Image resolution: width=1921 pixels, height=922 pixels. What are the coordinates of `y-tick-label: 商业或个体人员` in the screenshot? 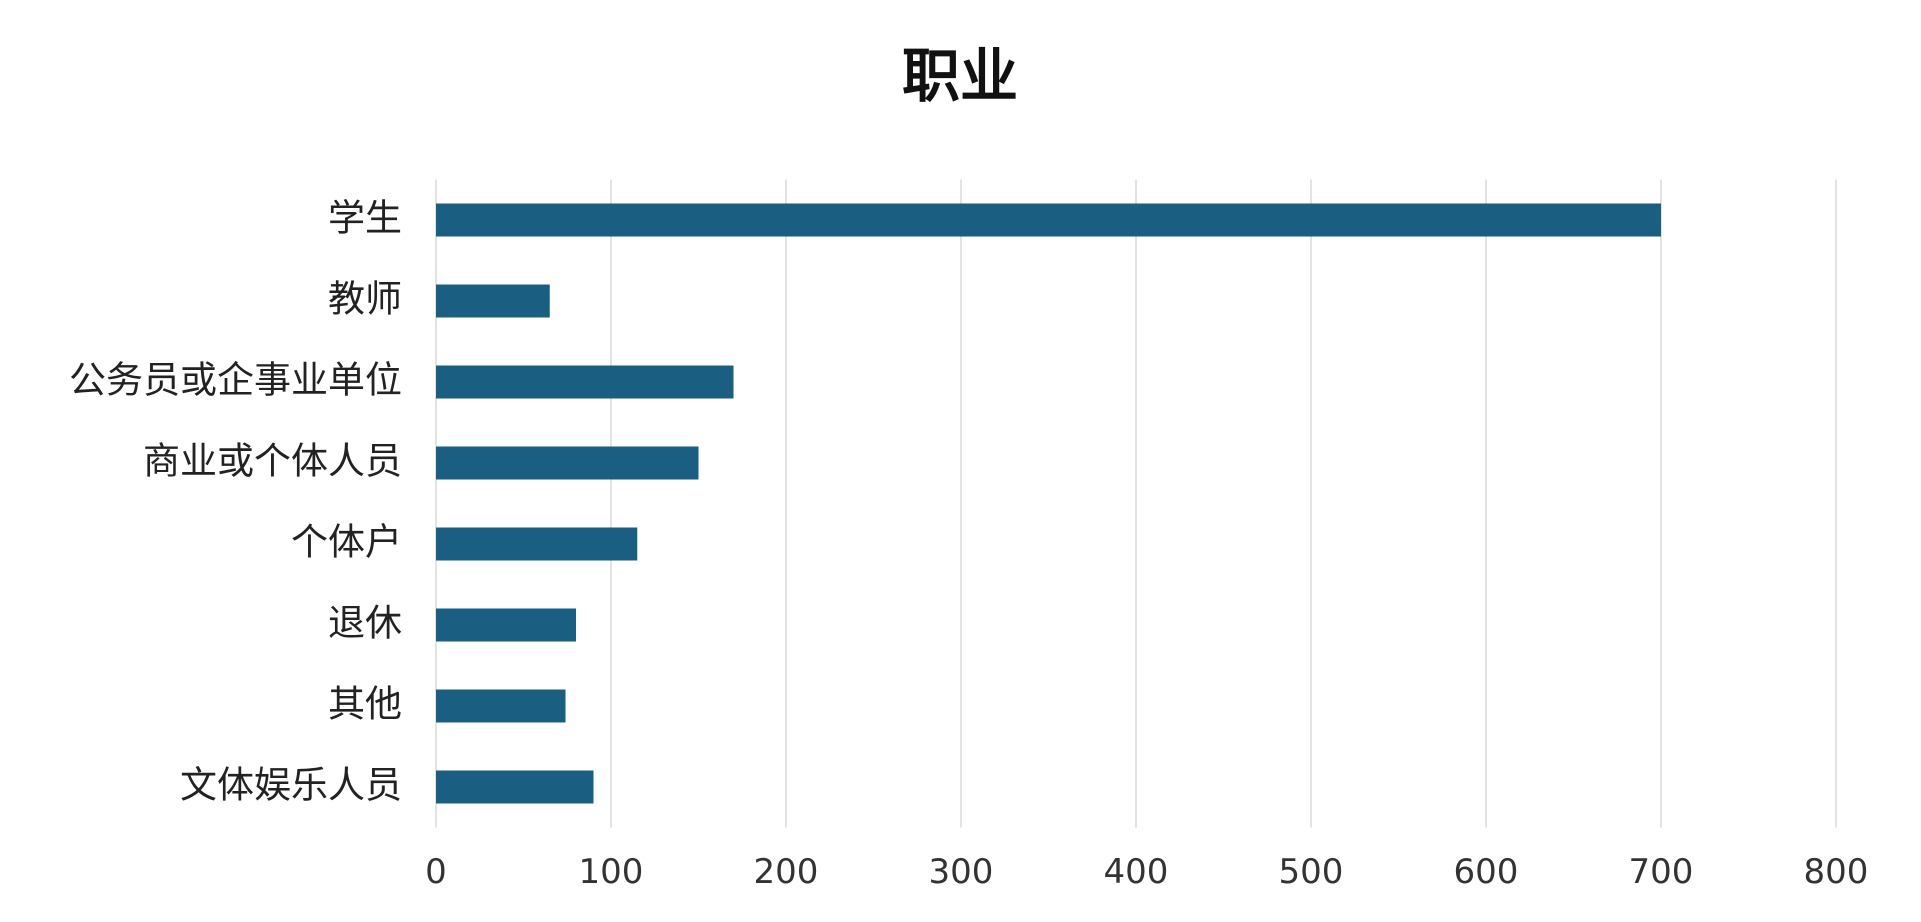 It's located at (272, 461).